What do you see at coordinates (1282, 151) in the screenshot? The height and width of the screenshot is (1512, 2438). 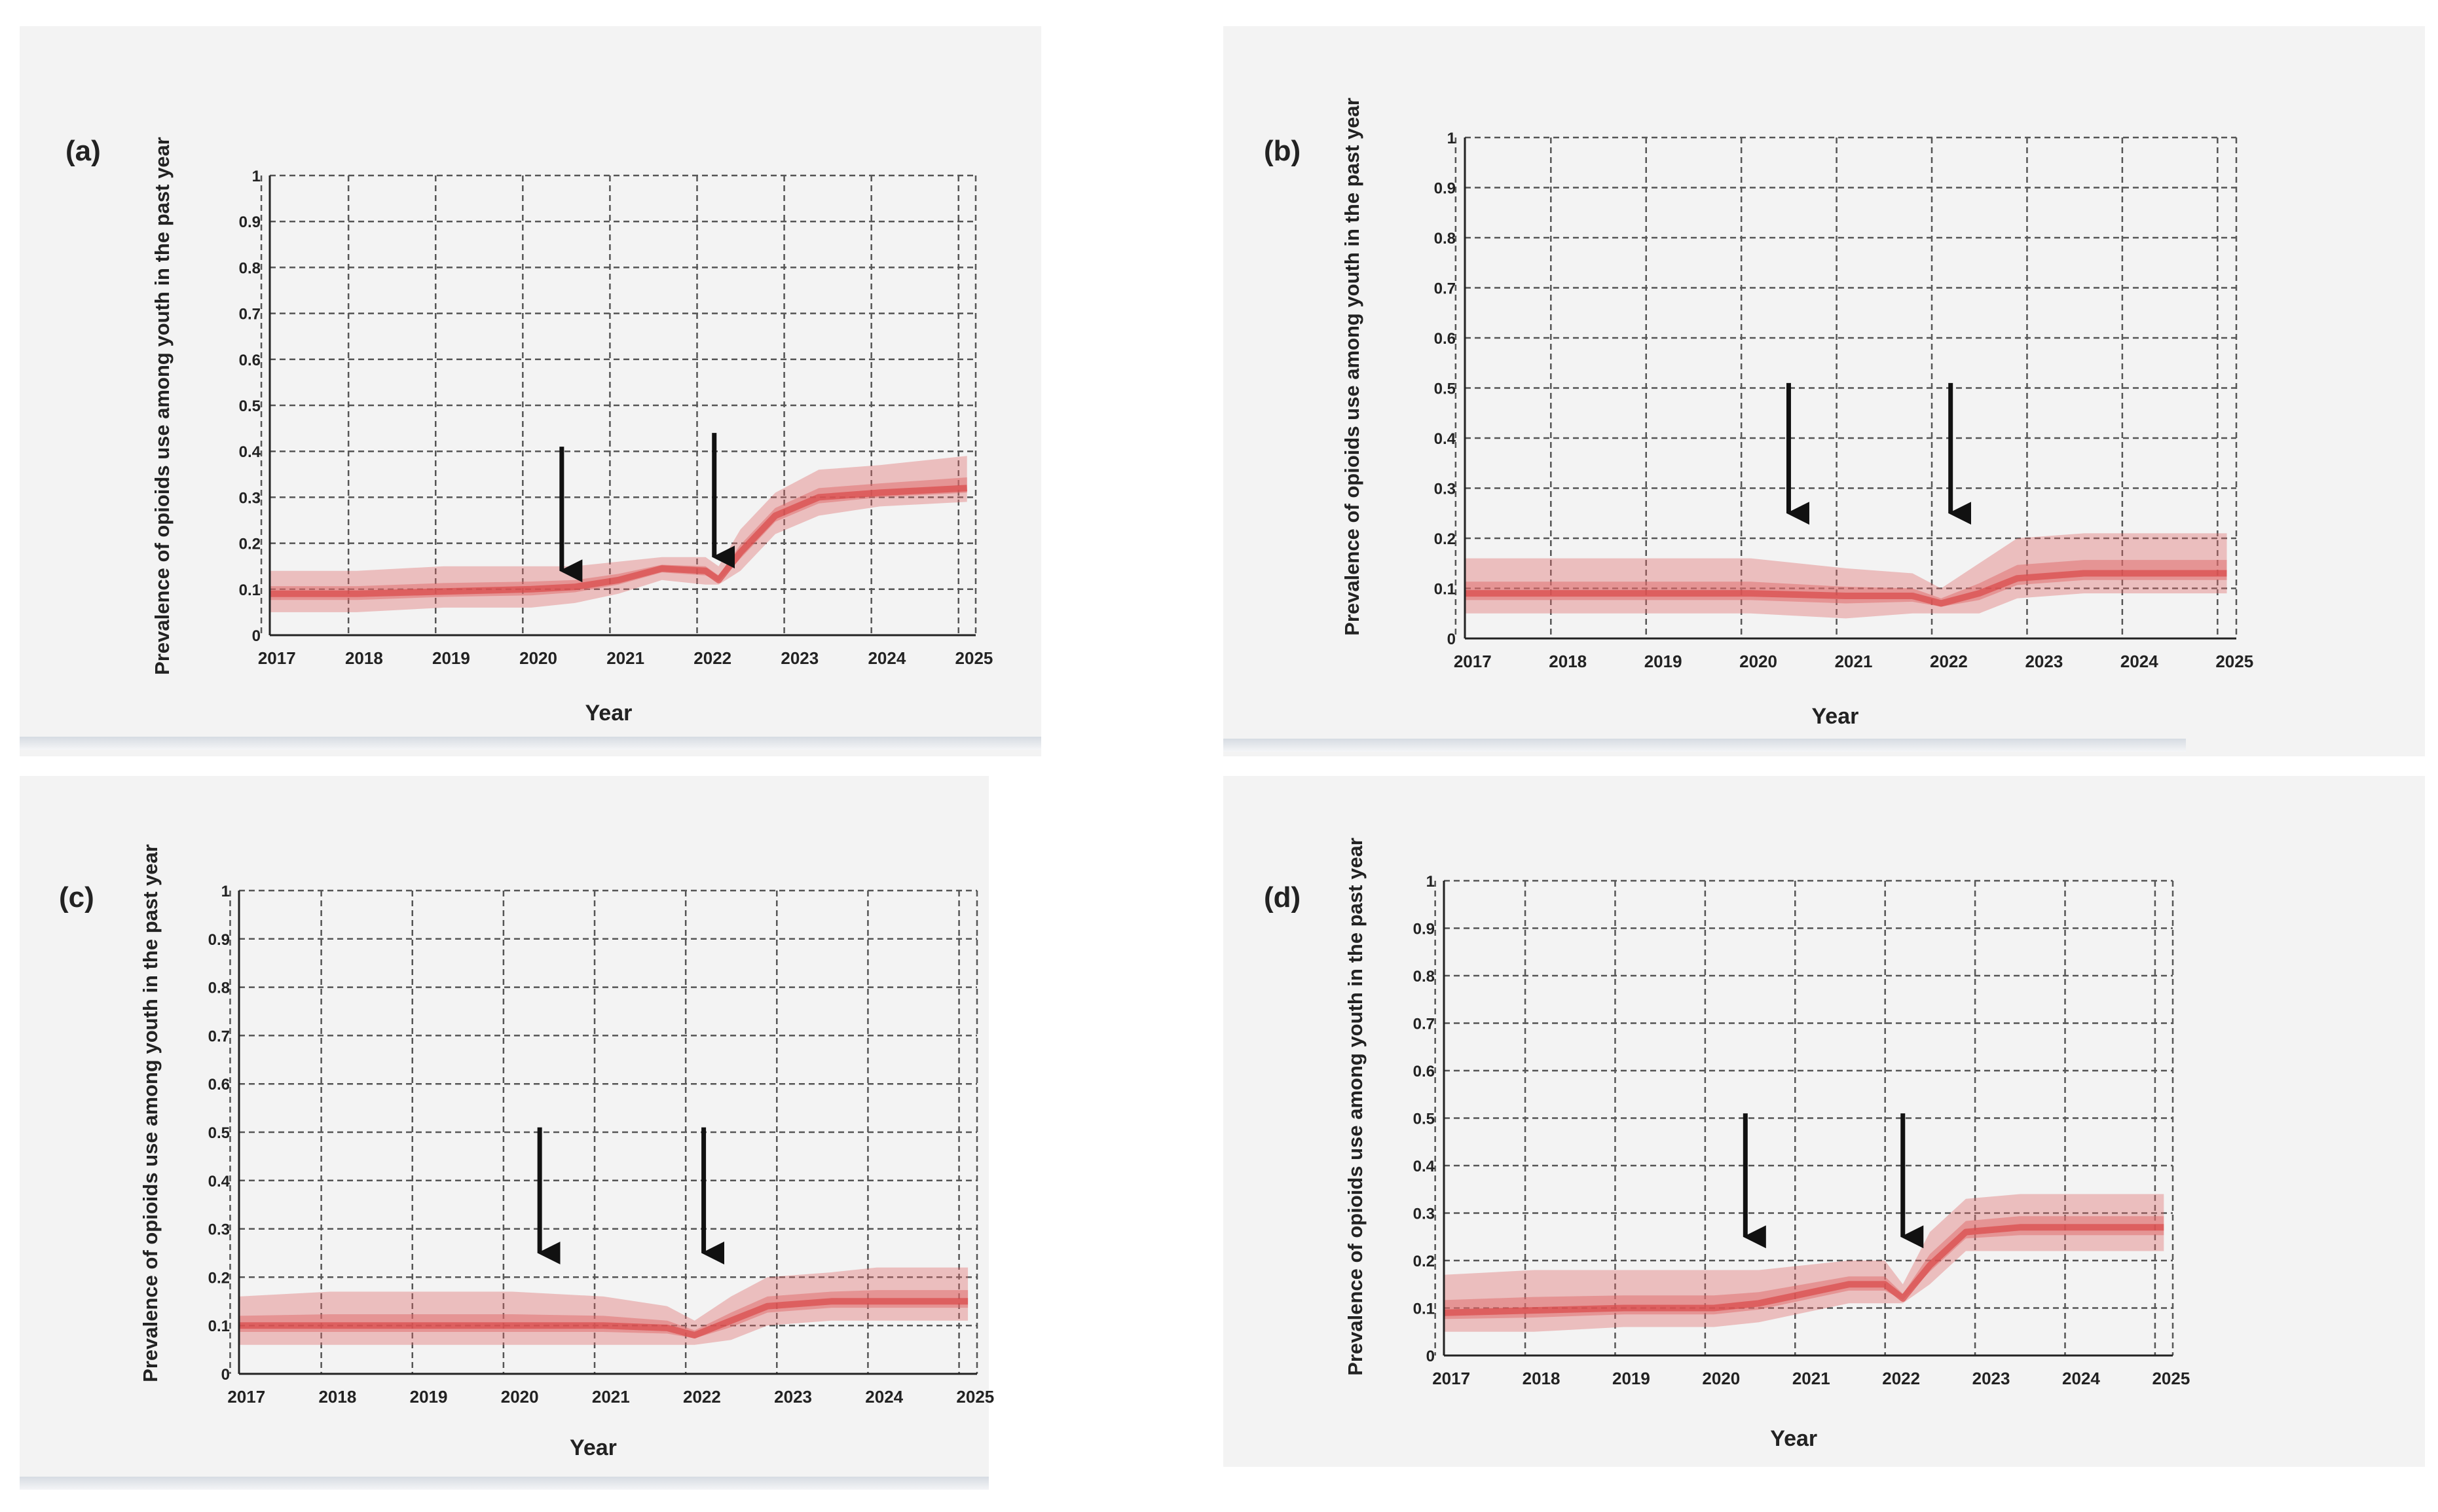 I see `panel-label: (b)` at bounding box center [1282, 151].